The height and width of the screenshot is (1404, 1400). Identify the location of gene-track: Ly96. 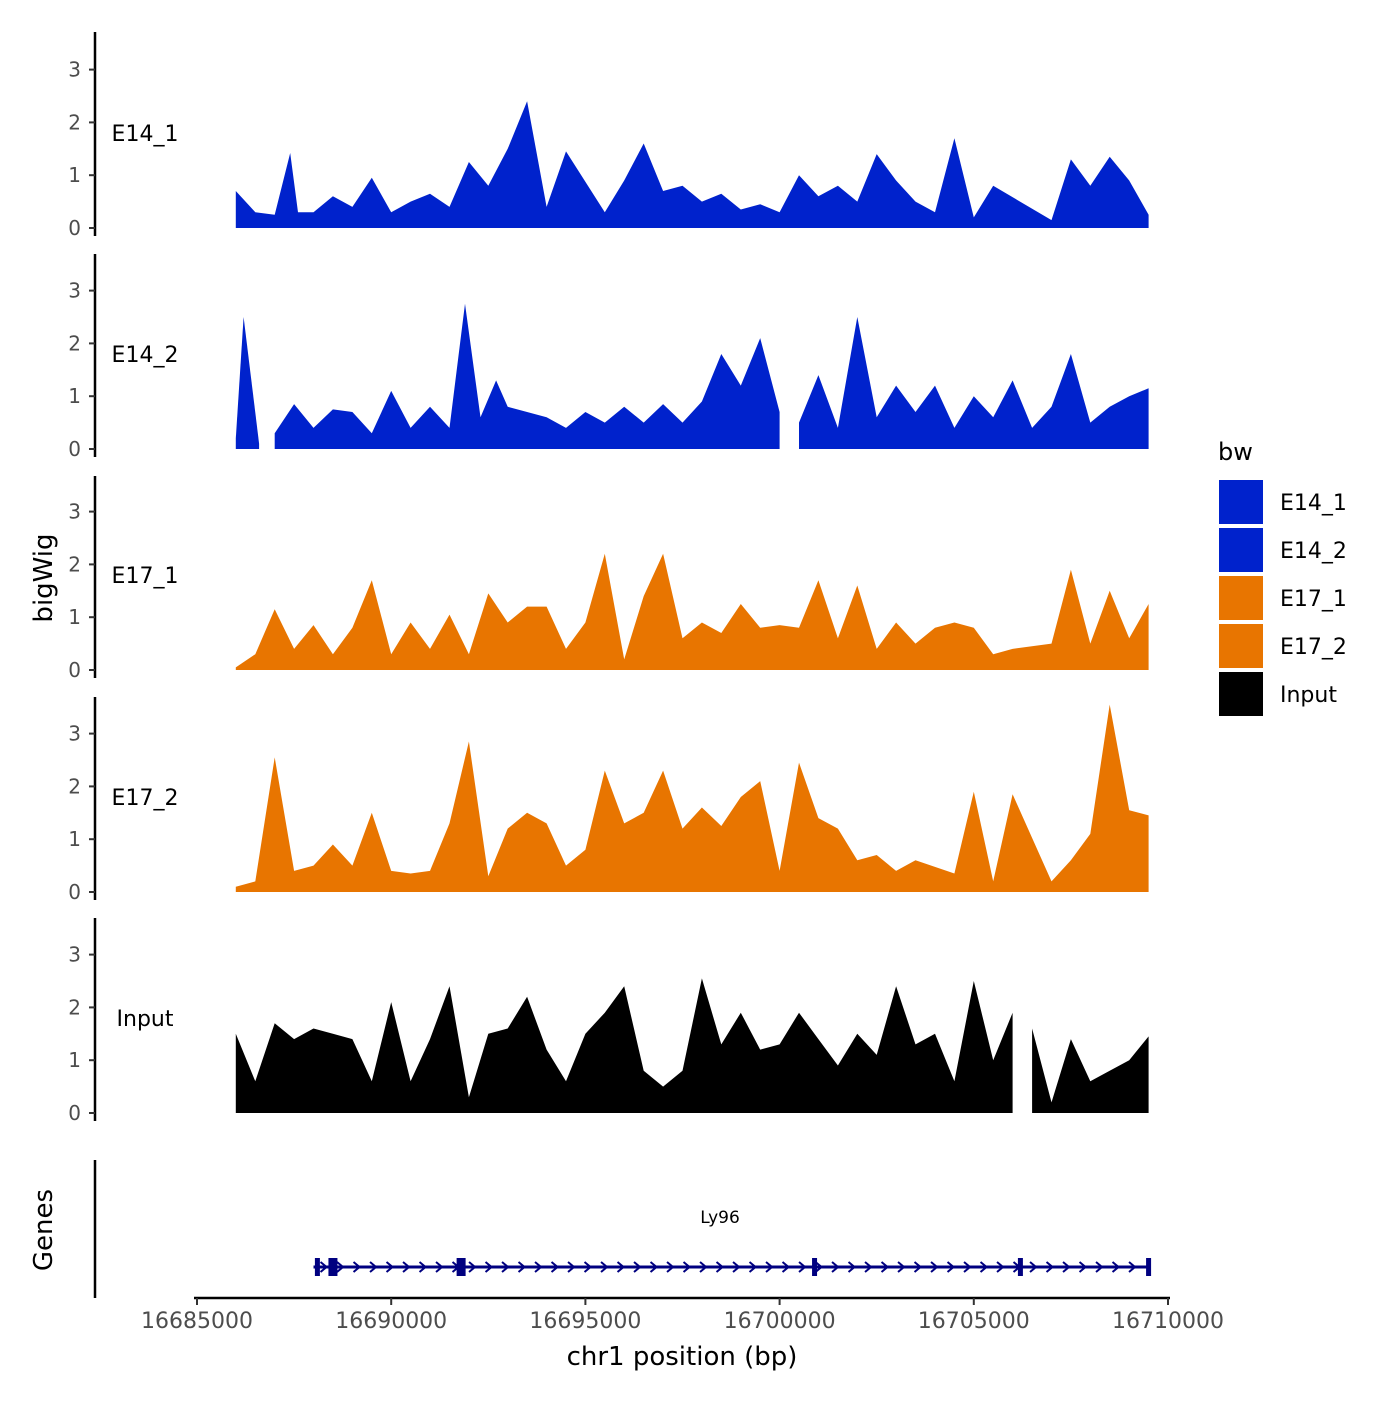
(622, 1229).